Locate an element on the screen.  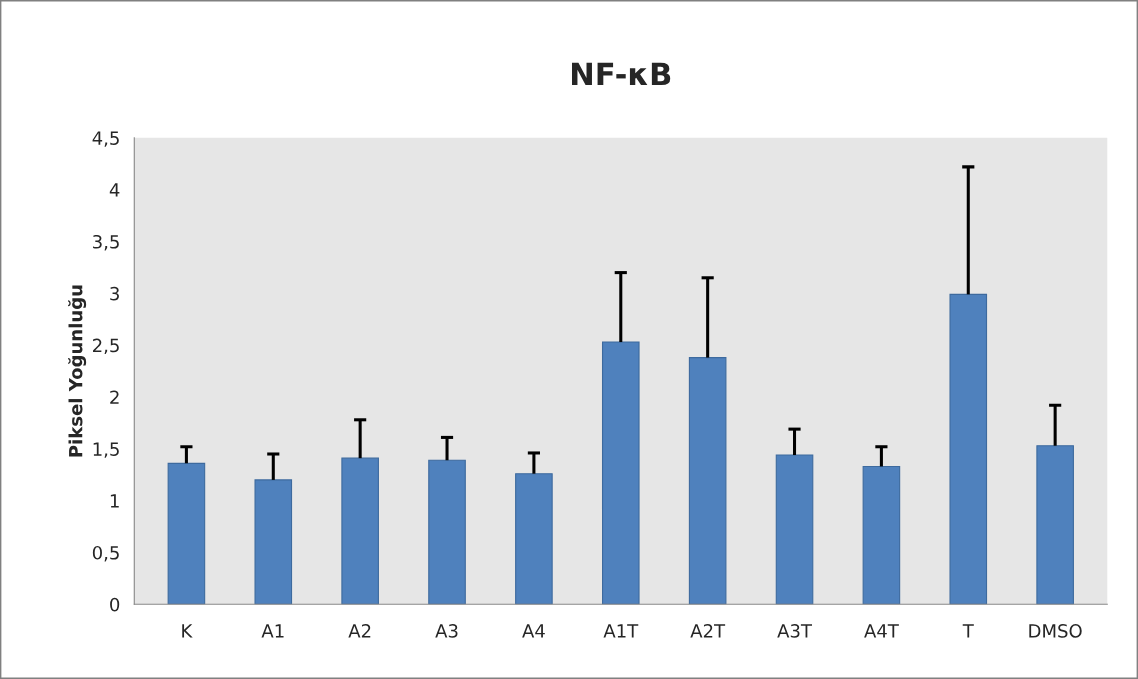
x-tick-label: A1T is located at coordinates (621, 631).